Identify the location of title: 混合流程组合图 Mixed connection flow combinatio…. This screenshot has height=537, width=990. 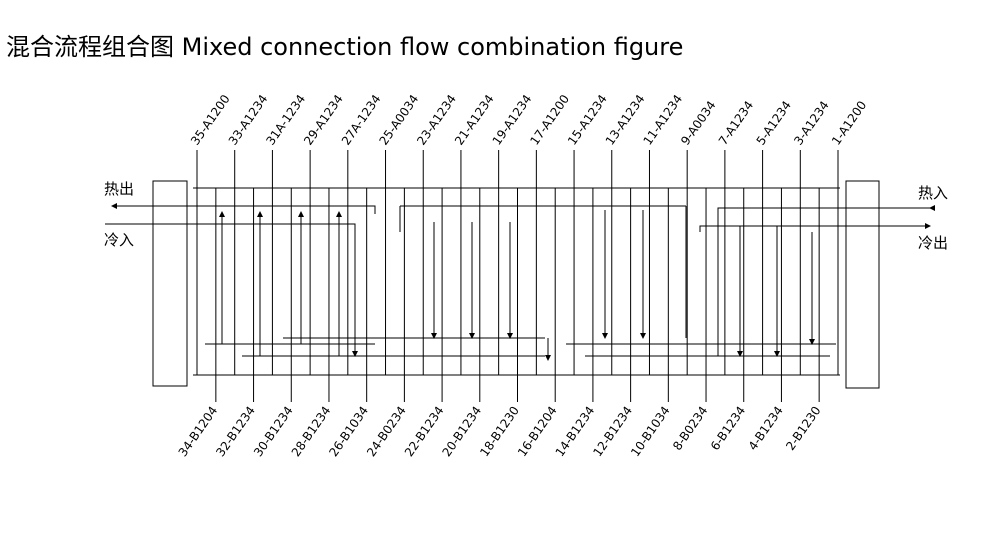
(344, 47).